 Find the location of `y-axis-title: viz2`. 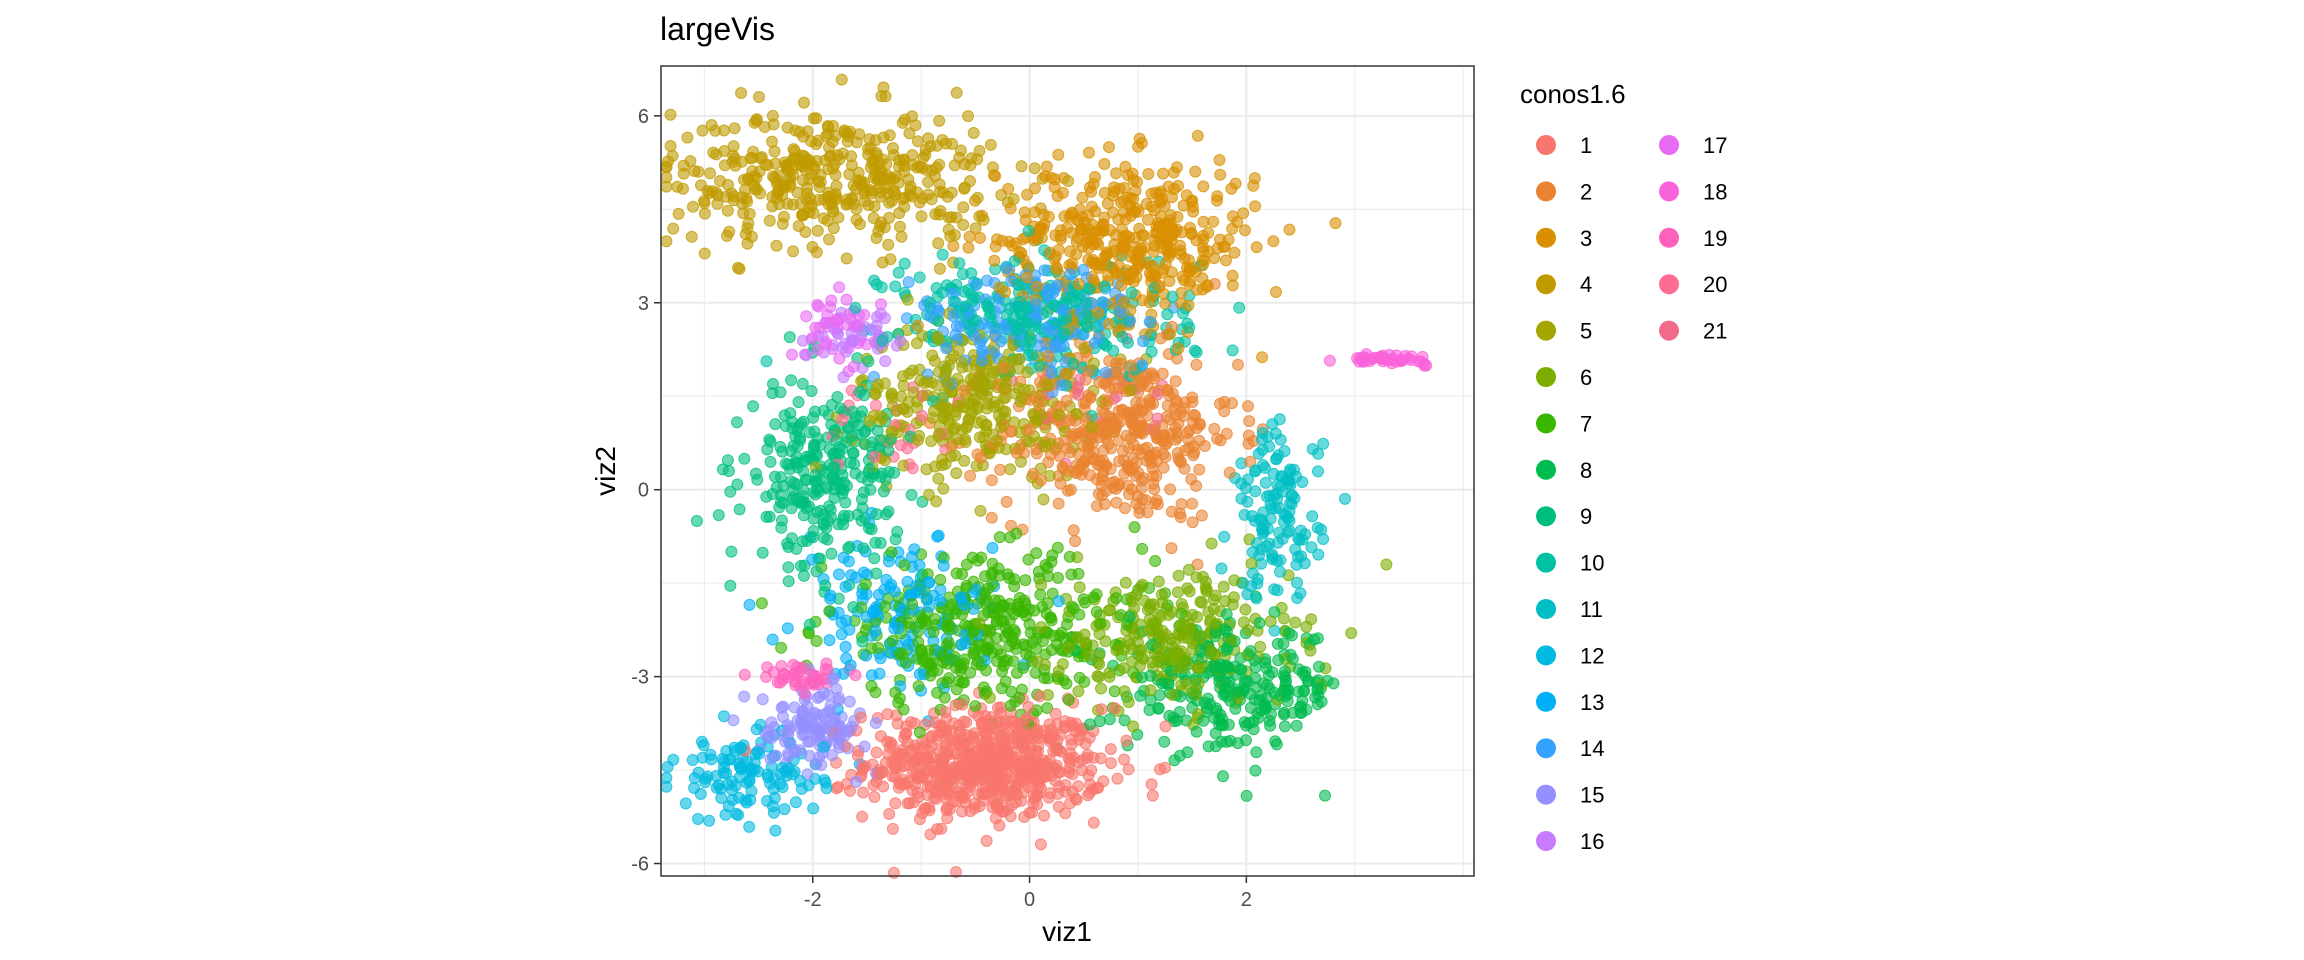

y-axis-title: viz2 is located at coordinates (605, 471).